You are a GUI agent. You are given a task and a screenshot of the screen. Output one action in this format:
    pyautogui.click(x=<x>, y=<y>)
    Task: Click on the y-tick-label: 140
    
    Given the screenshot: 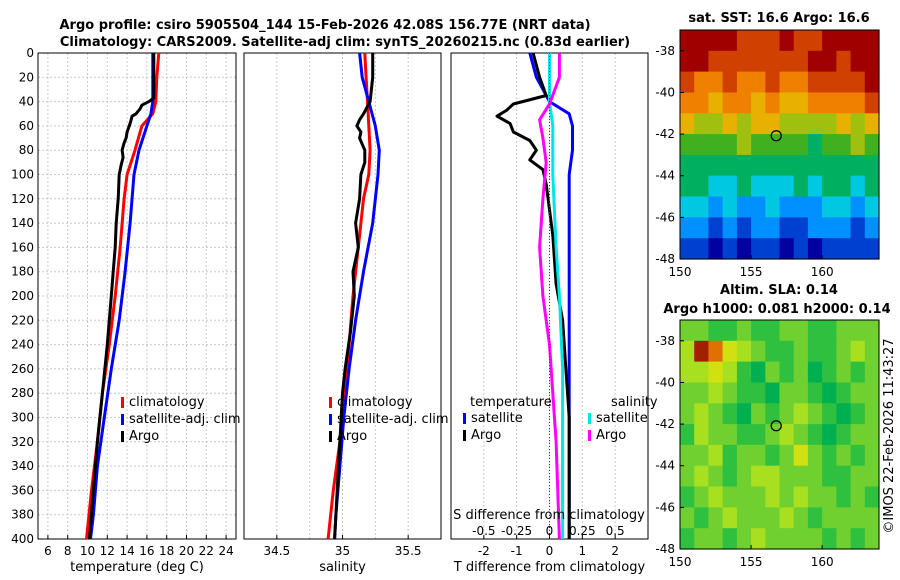 What is the action you would take?
    pyautogui.click(x=22, y=223)
    